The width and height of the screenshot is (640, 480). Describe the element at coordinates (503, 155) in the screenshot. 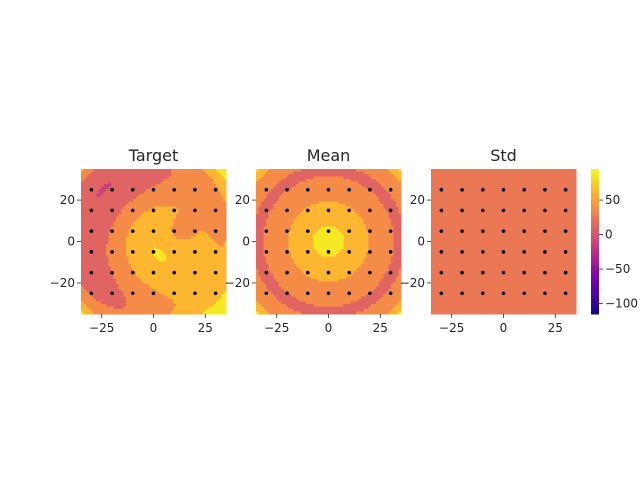

I see `panel-title: Std` at that location.